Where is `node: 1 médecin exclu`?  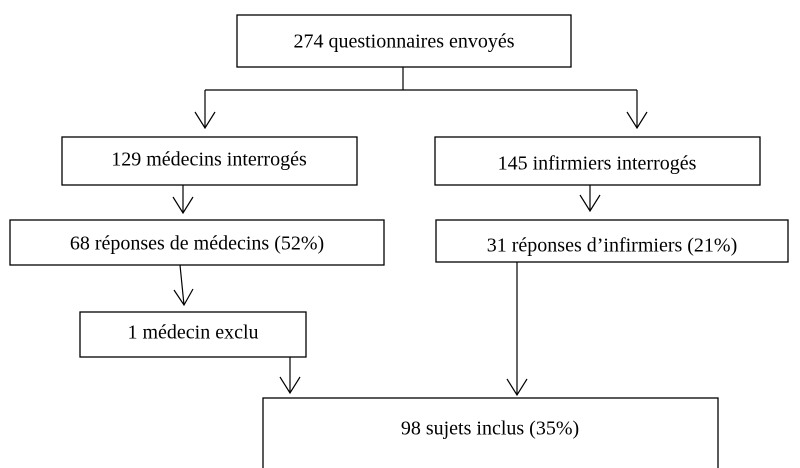
node: 1 médecin exclu is located at coordinates (193, 334).